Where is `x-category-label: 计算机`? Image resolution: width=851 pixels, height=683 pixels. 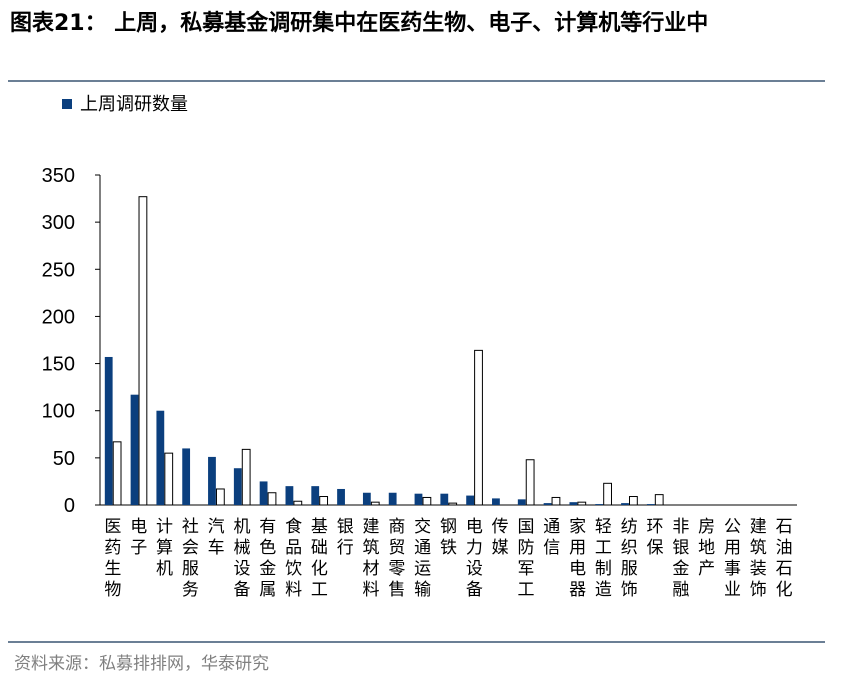 x-category-label: 计算机 is located at coordinates (164, 548).